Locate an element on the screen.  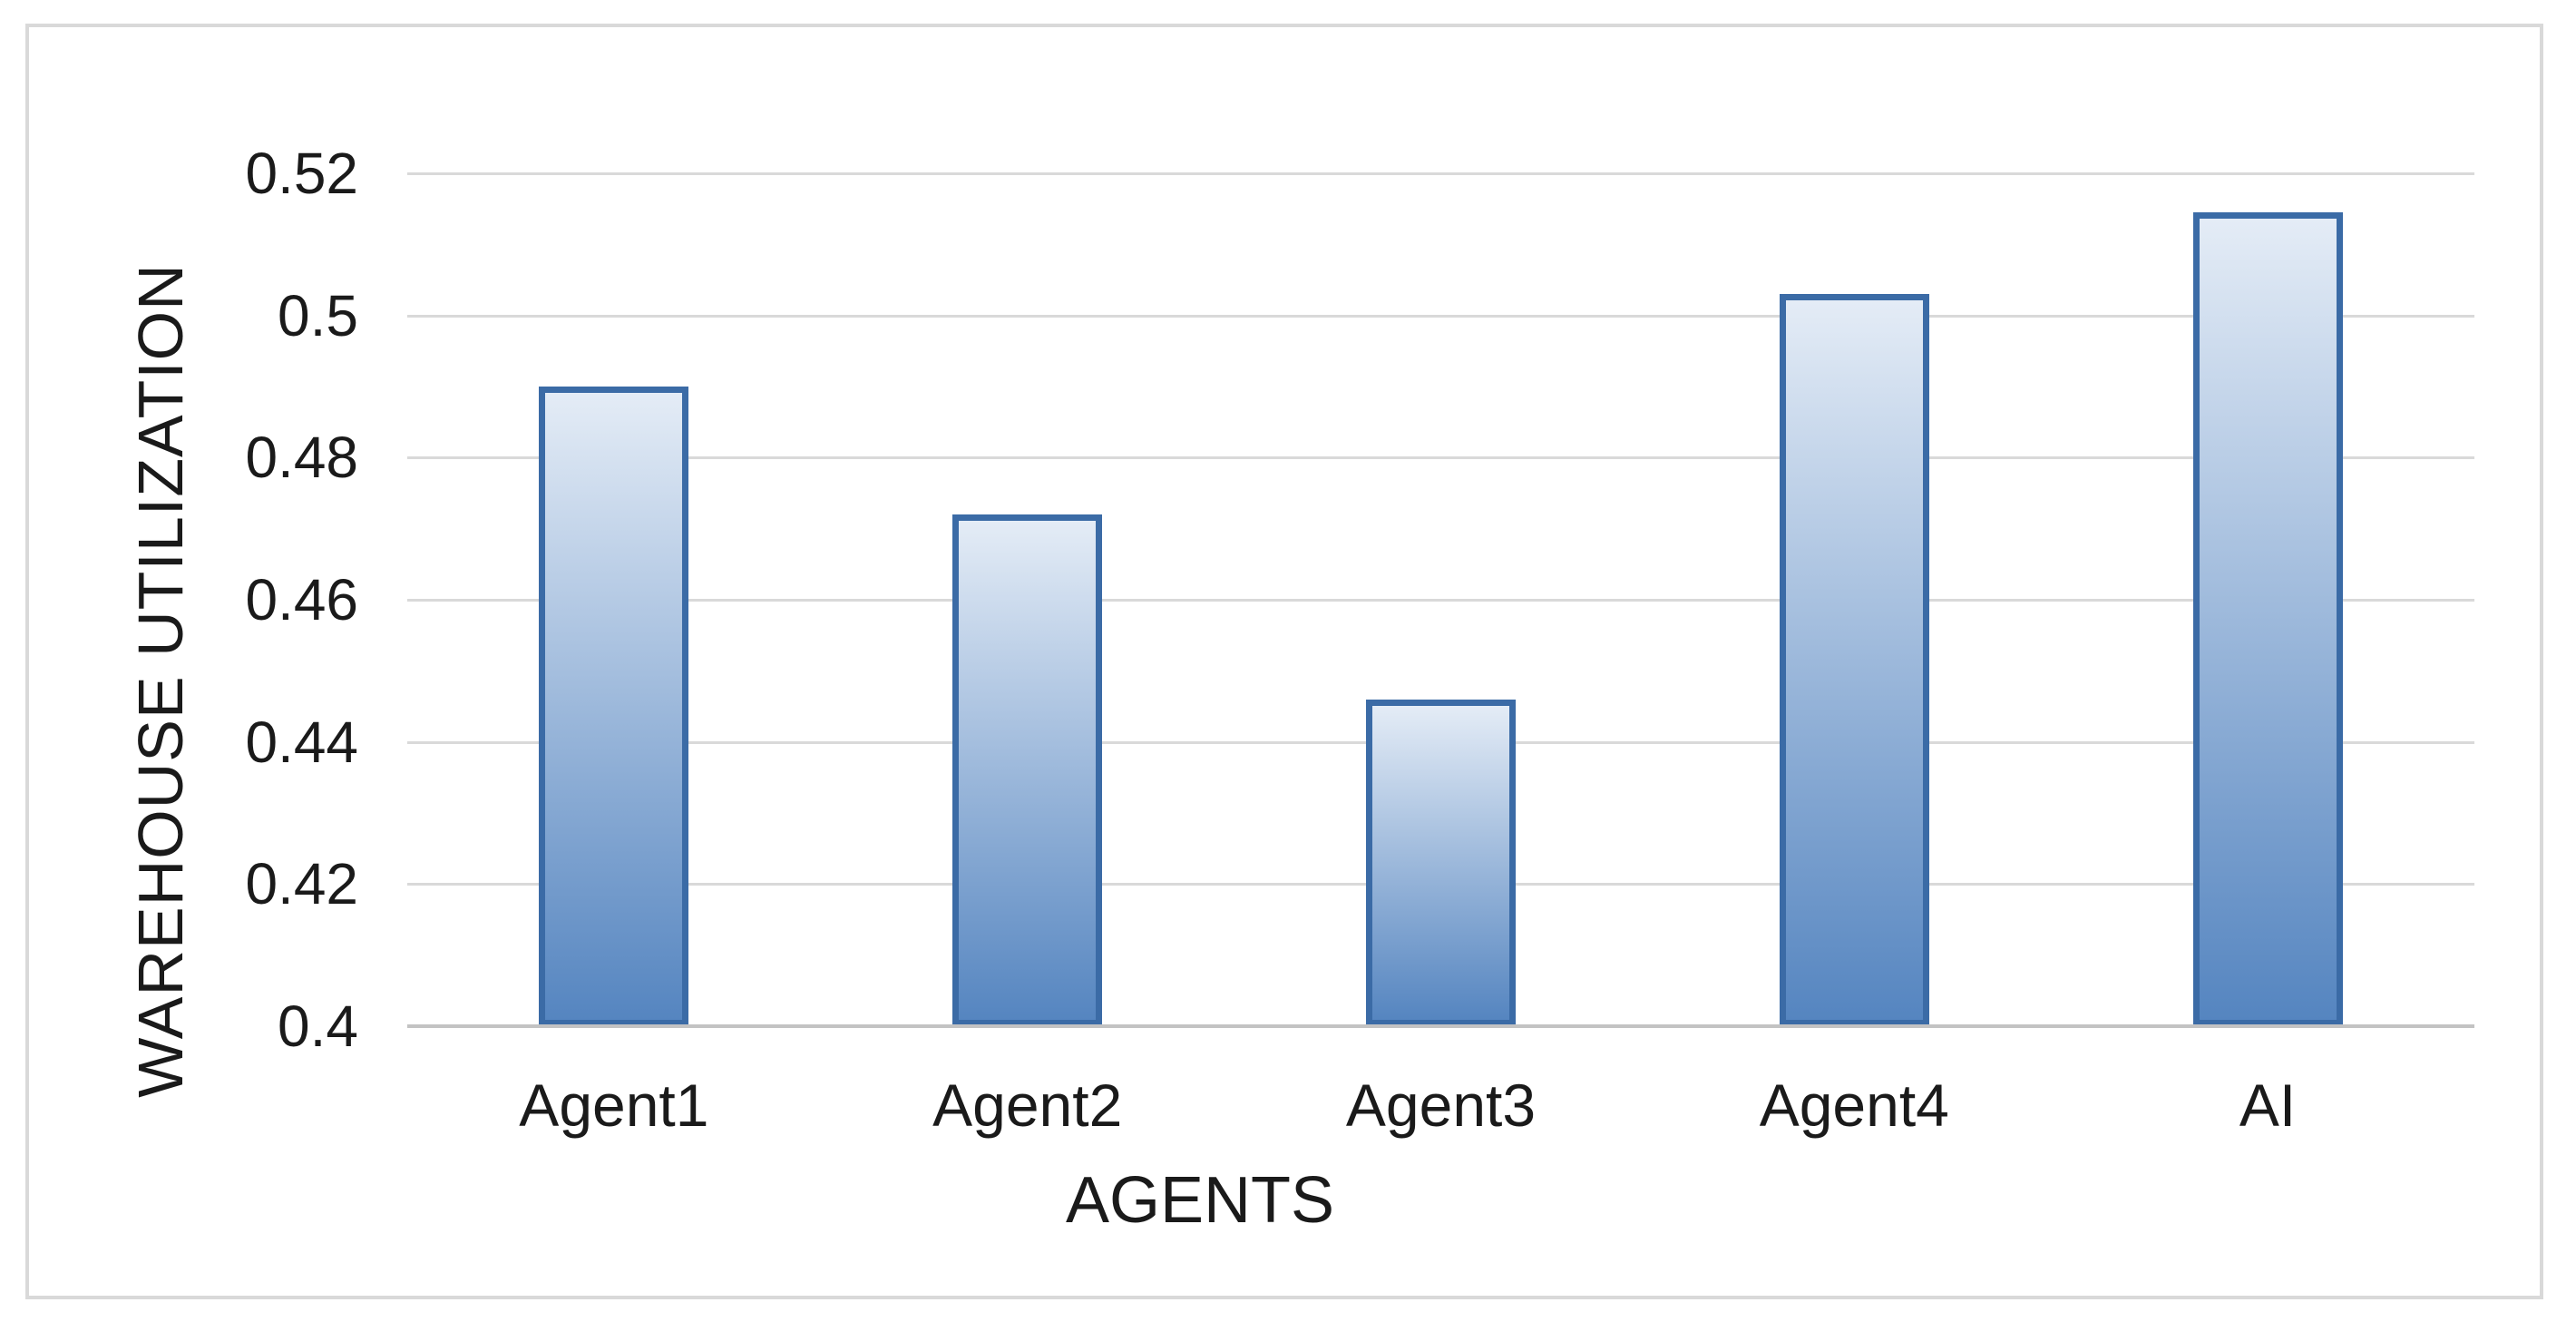
y-tick-label: 0.44 is located at coordinates (301, 742).